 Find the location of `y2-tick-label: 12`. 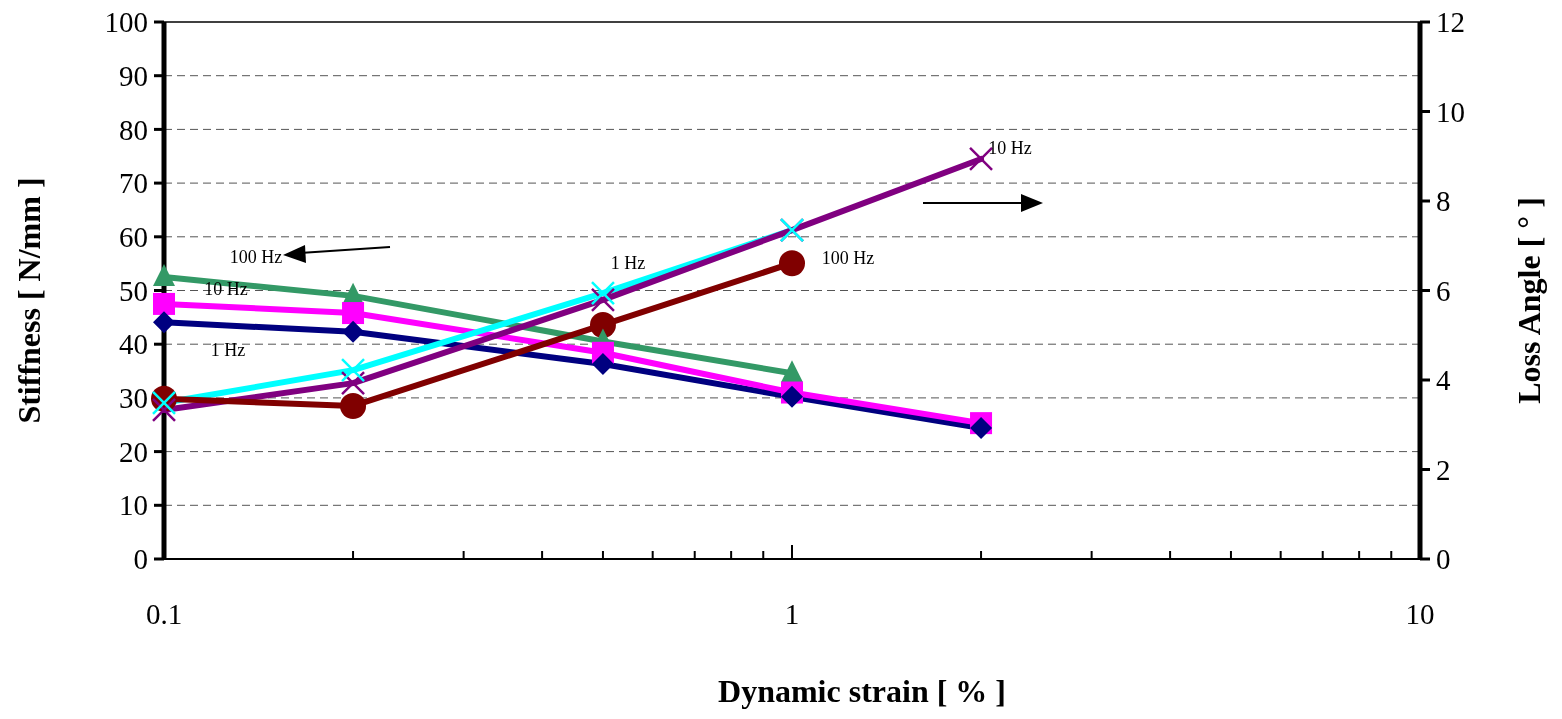

y2-tick-label: 12 is located at coordinates (1450, 22).